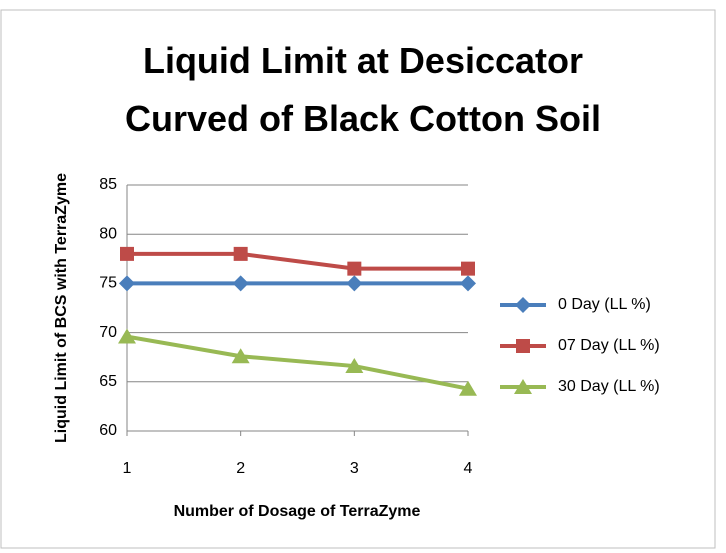  I want to click on y-tick-label: 65, so click(108, 381).